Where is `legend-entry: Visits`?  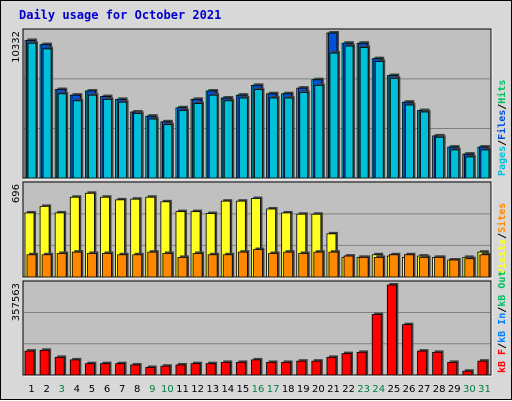
legend-entry: Visits is located at coordinates (502, 257).